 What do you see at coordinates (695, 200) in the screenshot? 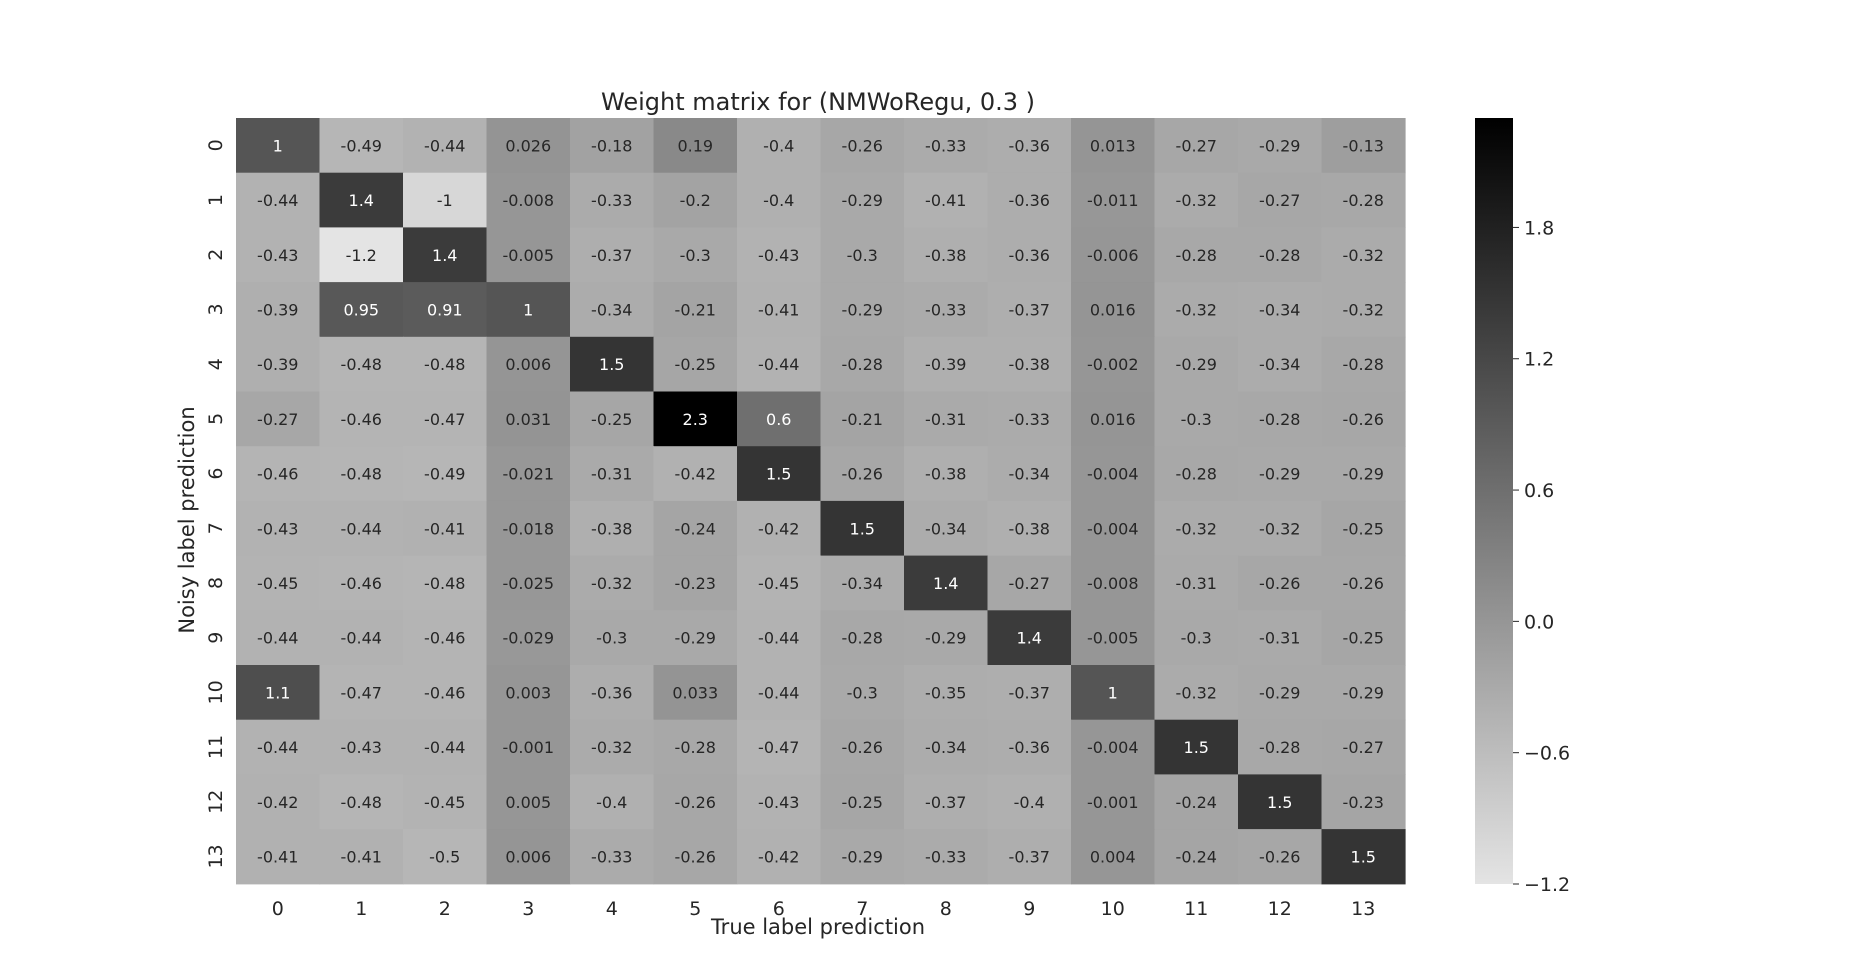
I see `cell-value-label: -0.2` at bounding box center [695, 200].